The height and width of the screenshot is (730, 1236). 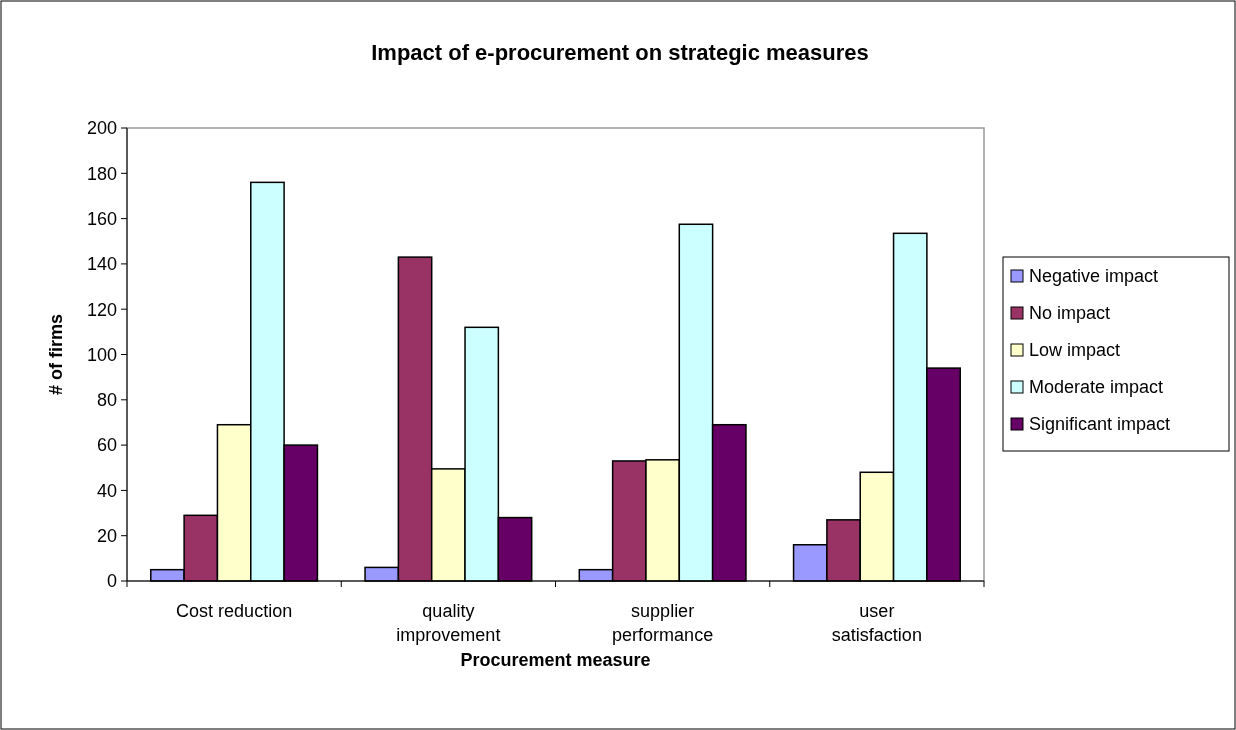 I want to click on legend-label: Low impact, so click(x=1075, y=350).